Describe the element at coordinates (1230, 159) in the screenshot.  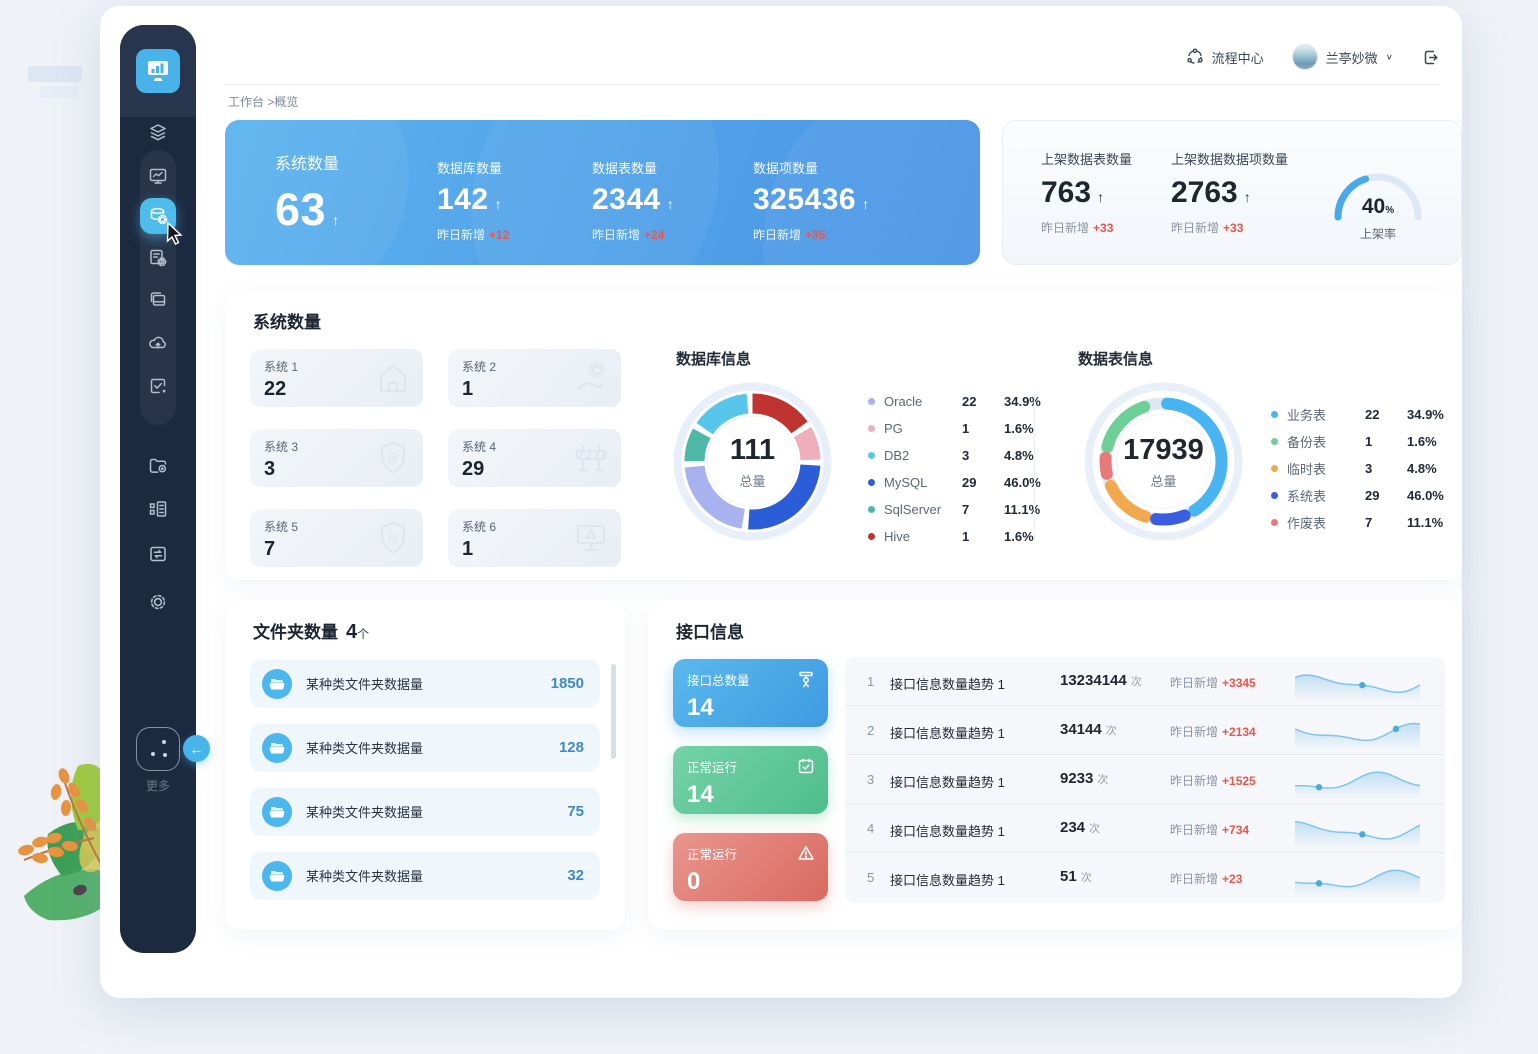
I see `stat-label: 上架数据数据项数量` at that location.